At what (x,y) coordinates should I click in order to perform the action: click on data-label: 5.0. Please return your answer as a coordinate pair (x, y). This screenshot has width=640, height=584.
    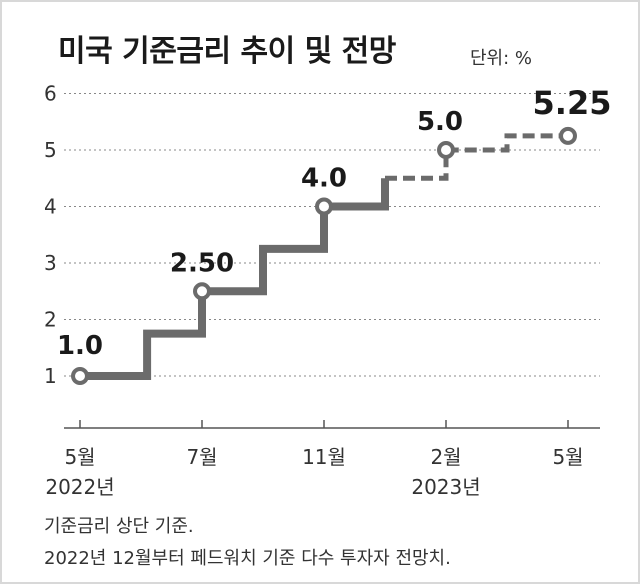
    Looking at the image, I should click on (440, 122).